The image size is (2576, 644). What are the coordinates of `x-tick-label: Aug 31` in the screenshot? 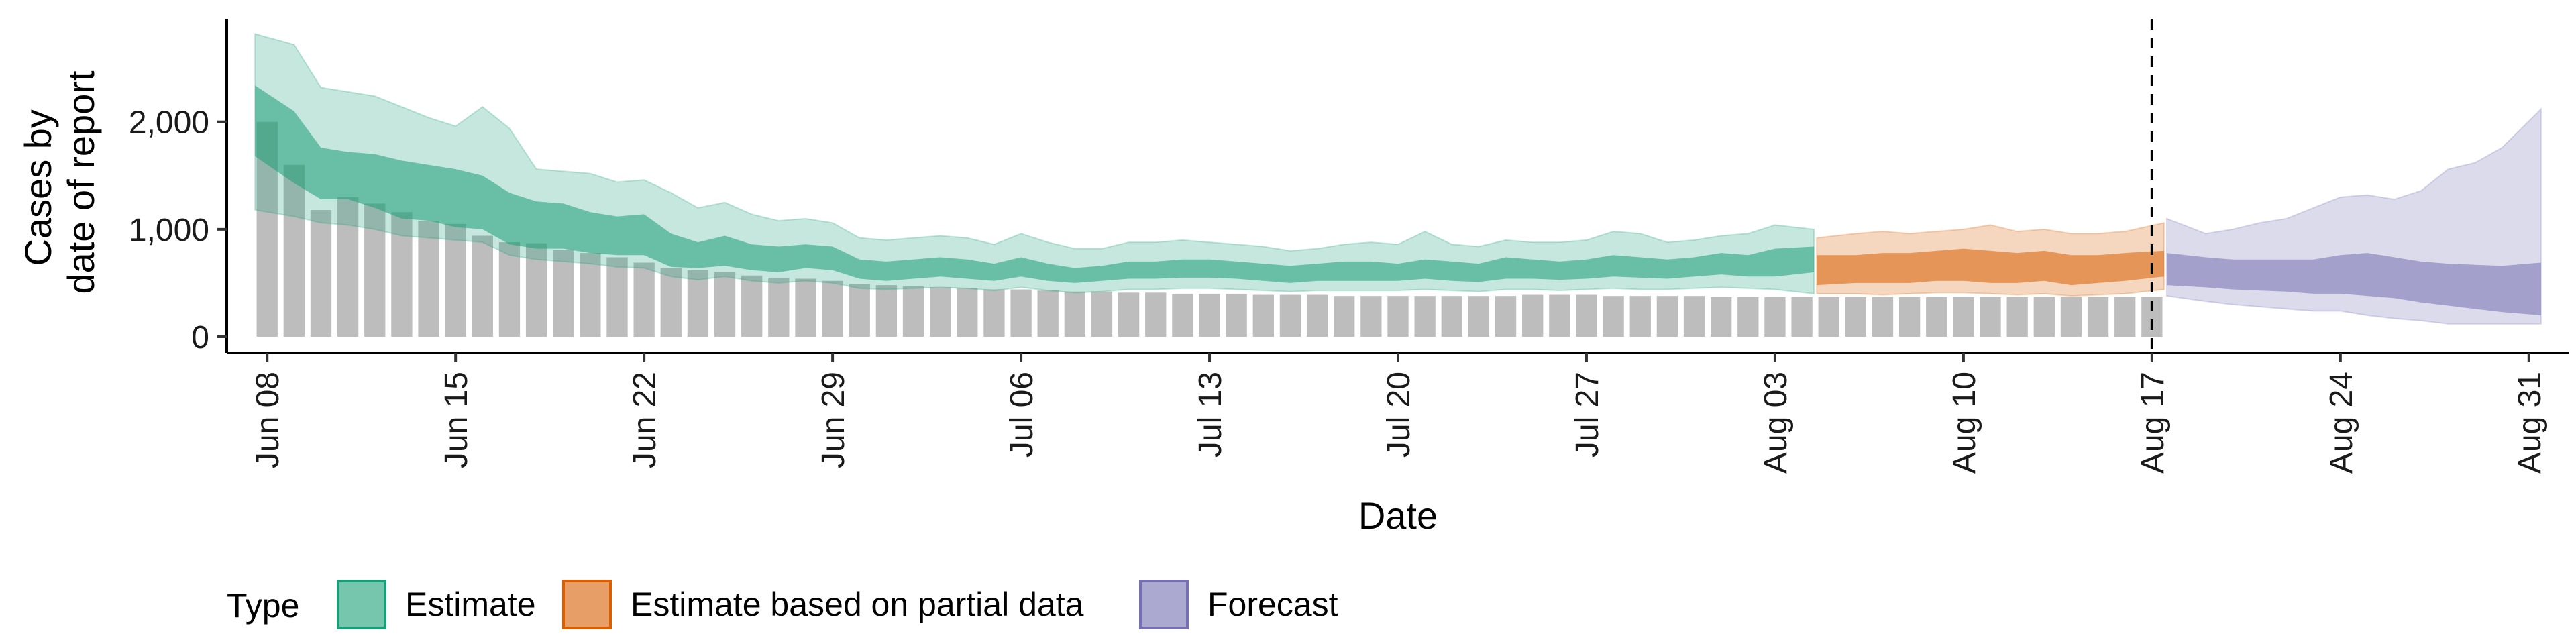 It's located at (2530, 423).